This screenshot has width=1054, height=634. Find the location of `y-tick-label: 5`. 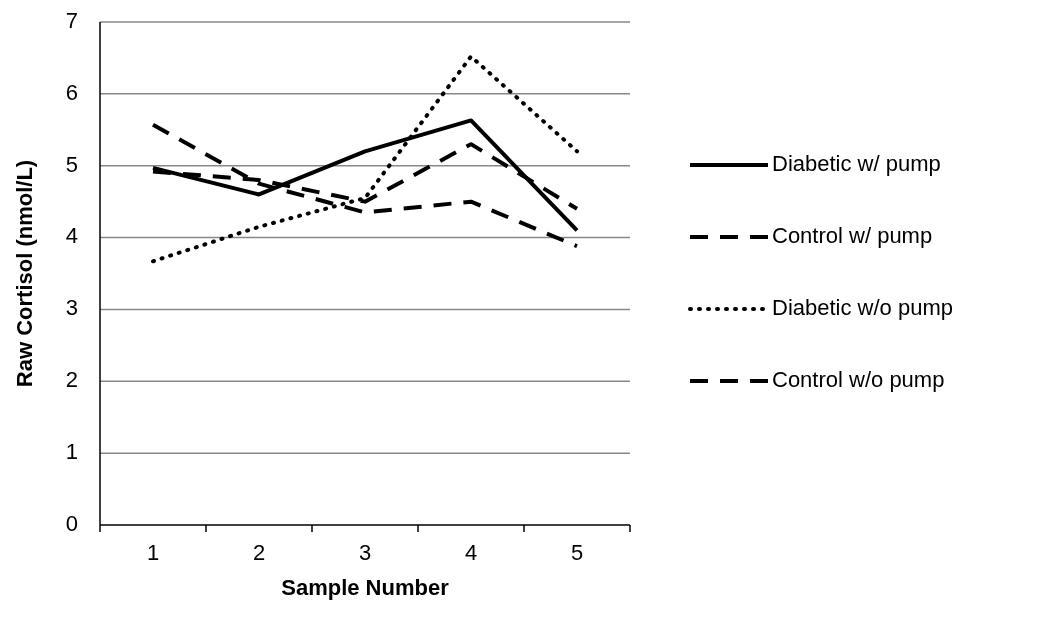

y-tick-label: 5 is located at coordinates (71, 164).